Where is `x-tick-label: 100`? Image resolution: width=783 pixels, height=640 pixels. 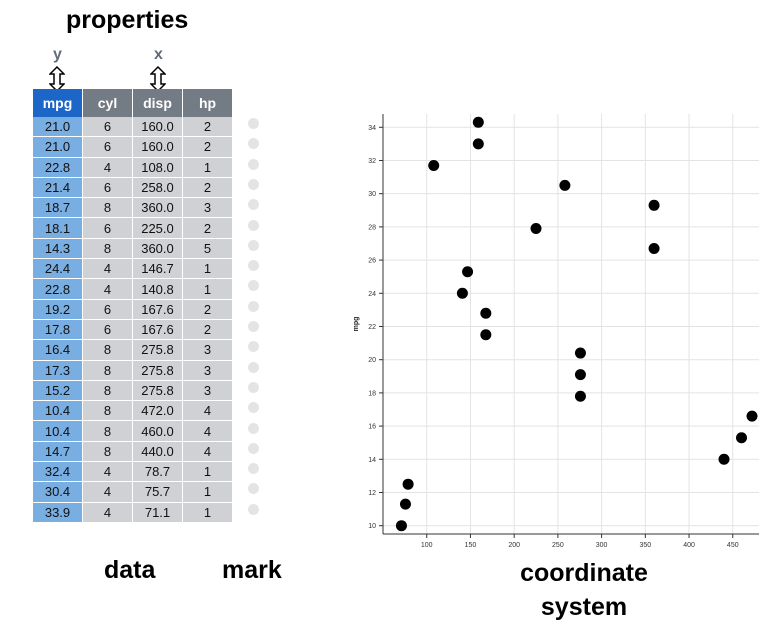 x-tick-label: 100 is located at coordinates (427, 545).